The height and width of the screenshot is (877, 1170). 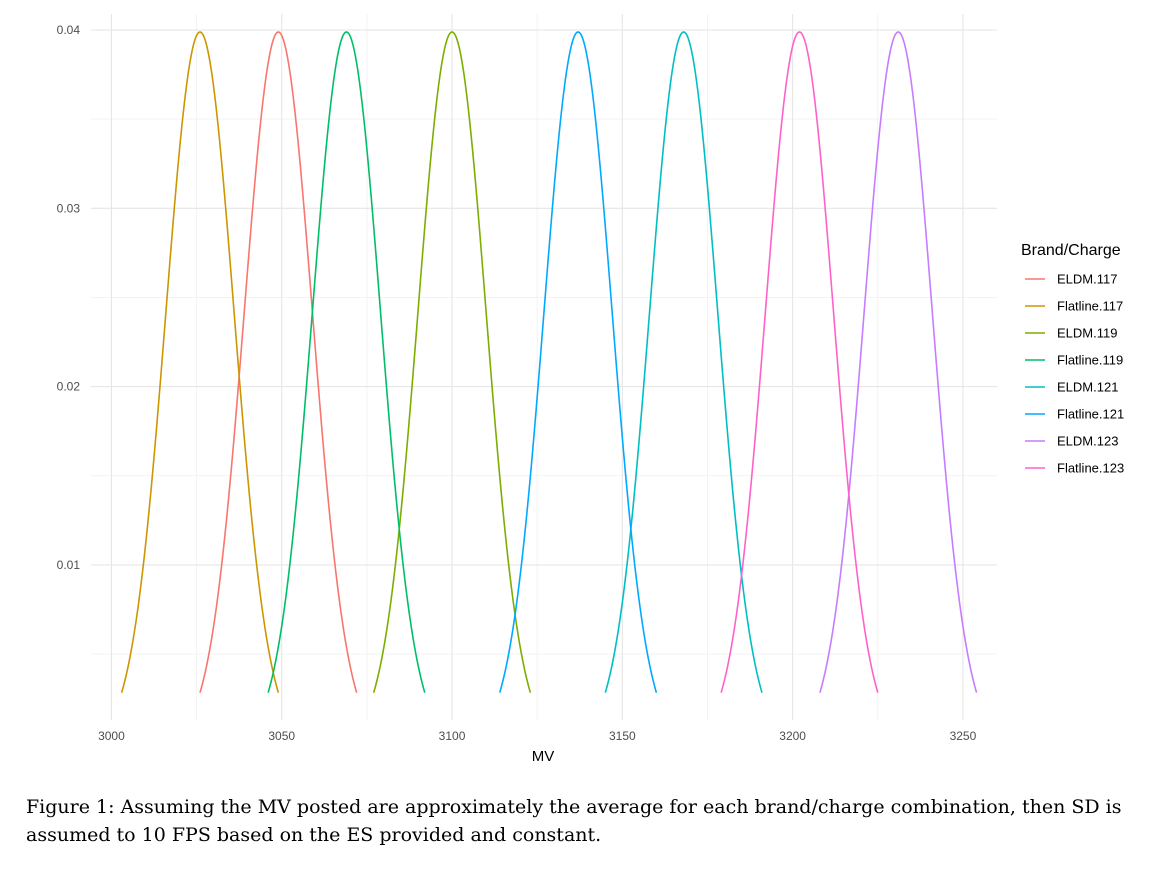 I want to click on legend-label: ELDM.117, so click(x=1087, y=279).